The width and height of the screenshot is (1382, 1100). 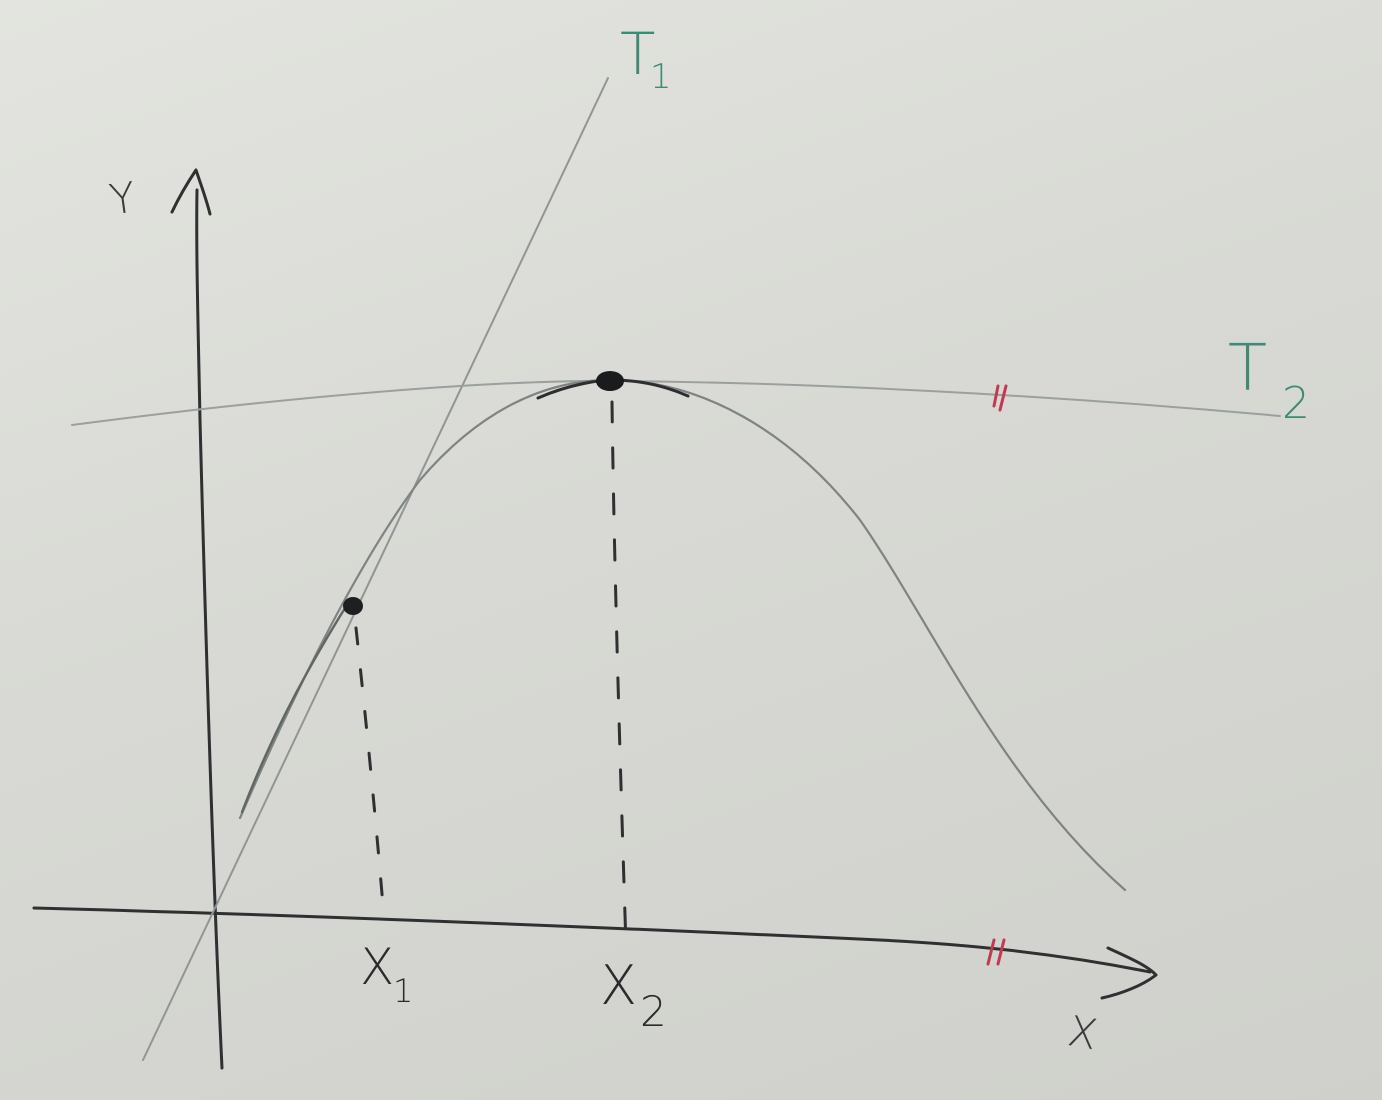 What do you see at coordinates (191, 192) in the screenshot?
I see `y-axis-arrowhead` at bounding box center [191, 192].